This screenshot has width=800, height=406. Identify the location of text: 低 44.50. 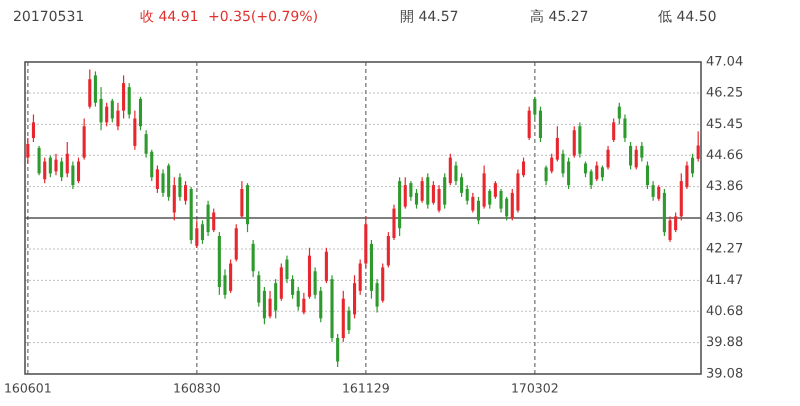
(687, 17).